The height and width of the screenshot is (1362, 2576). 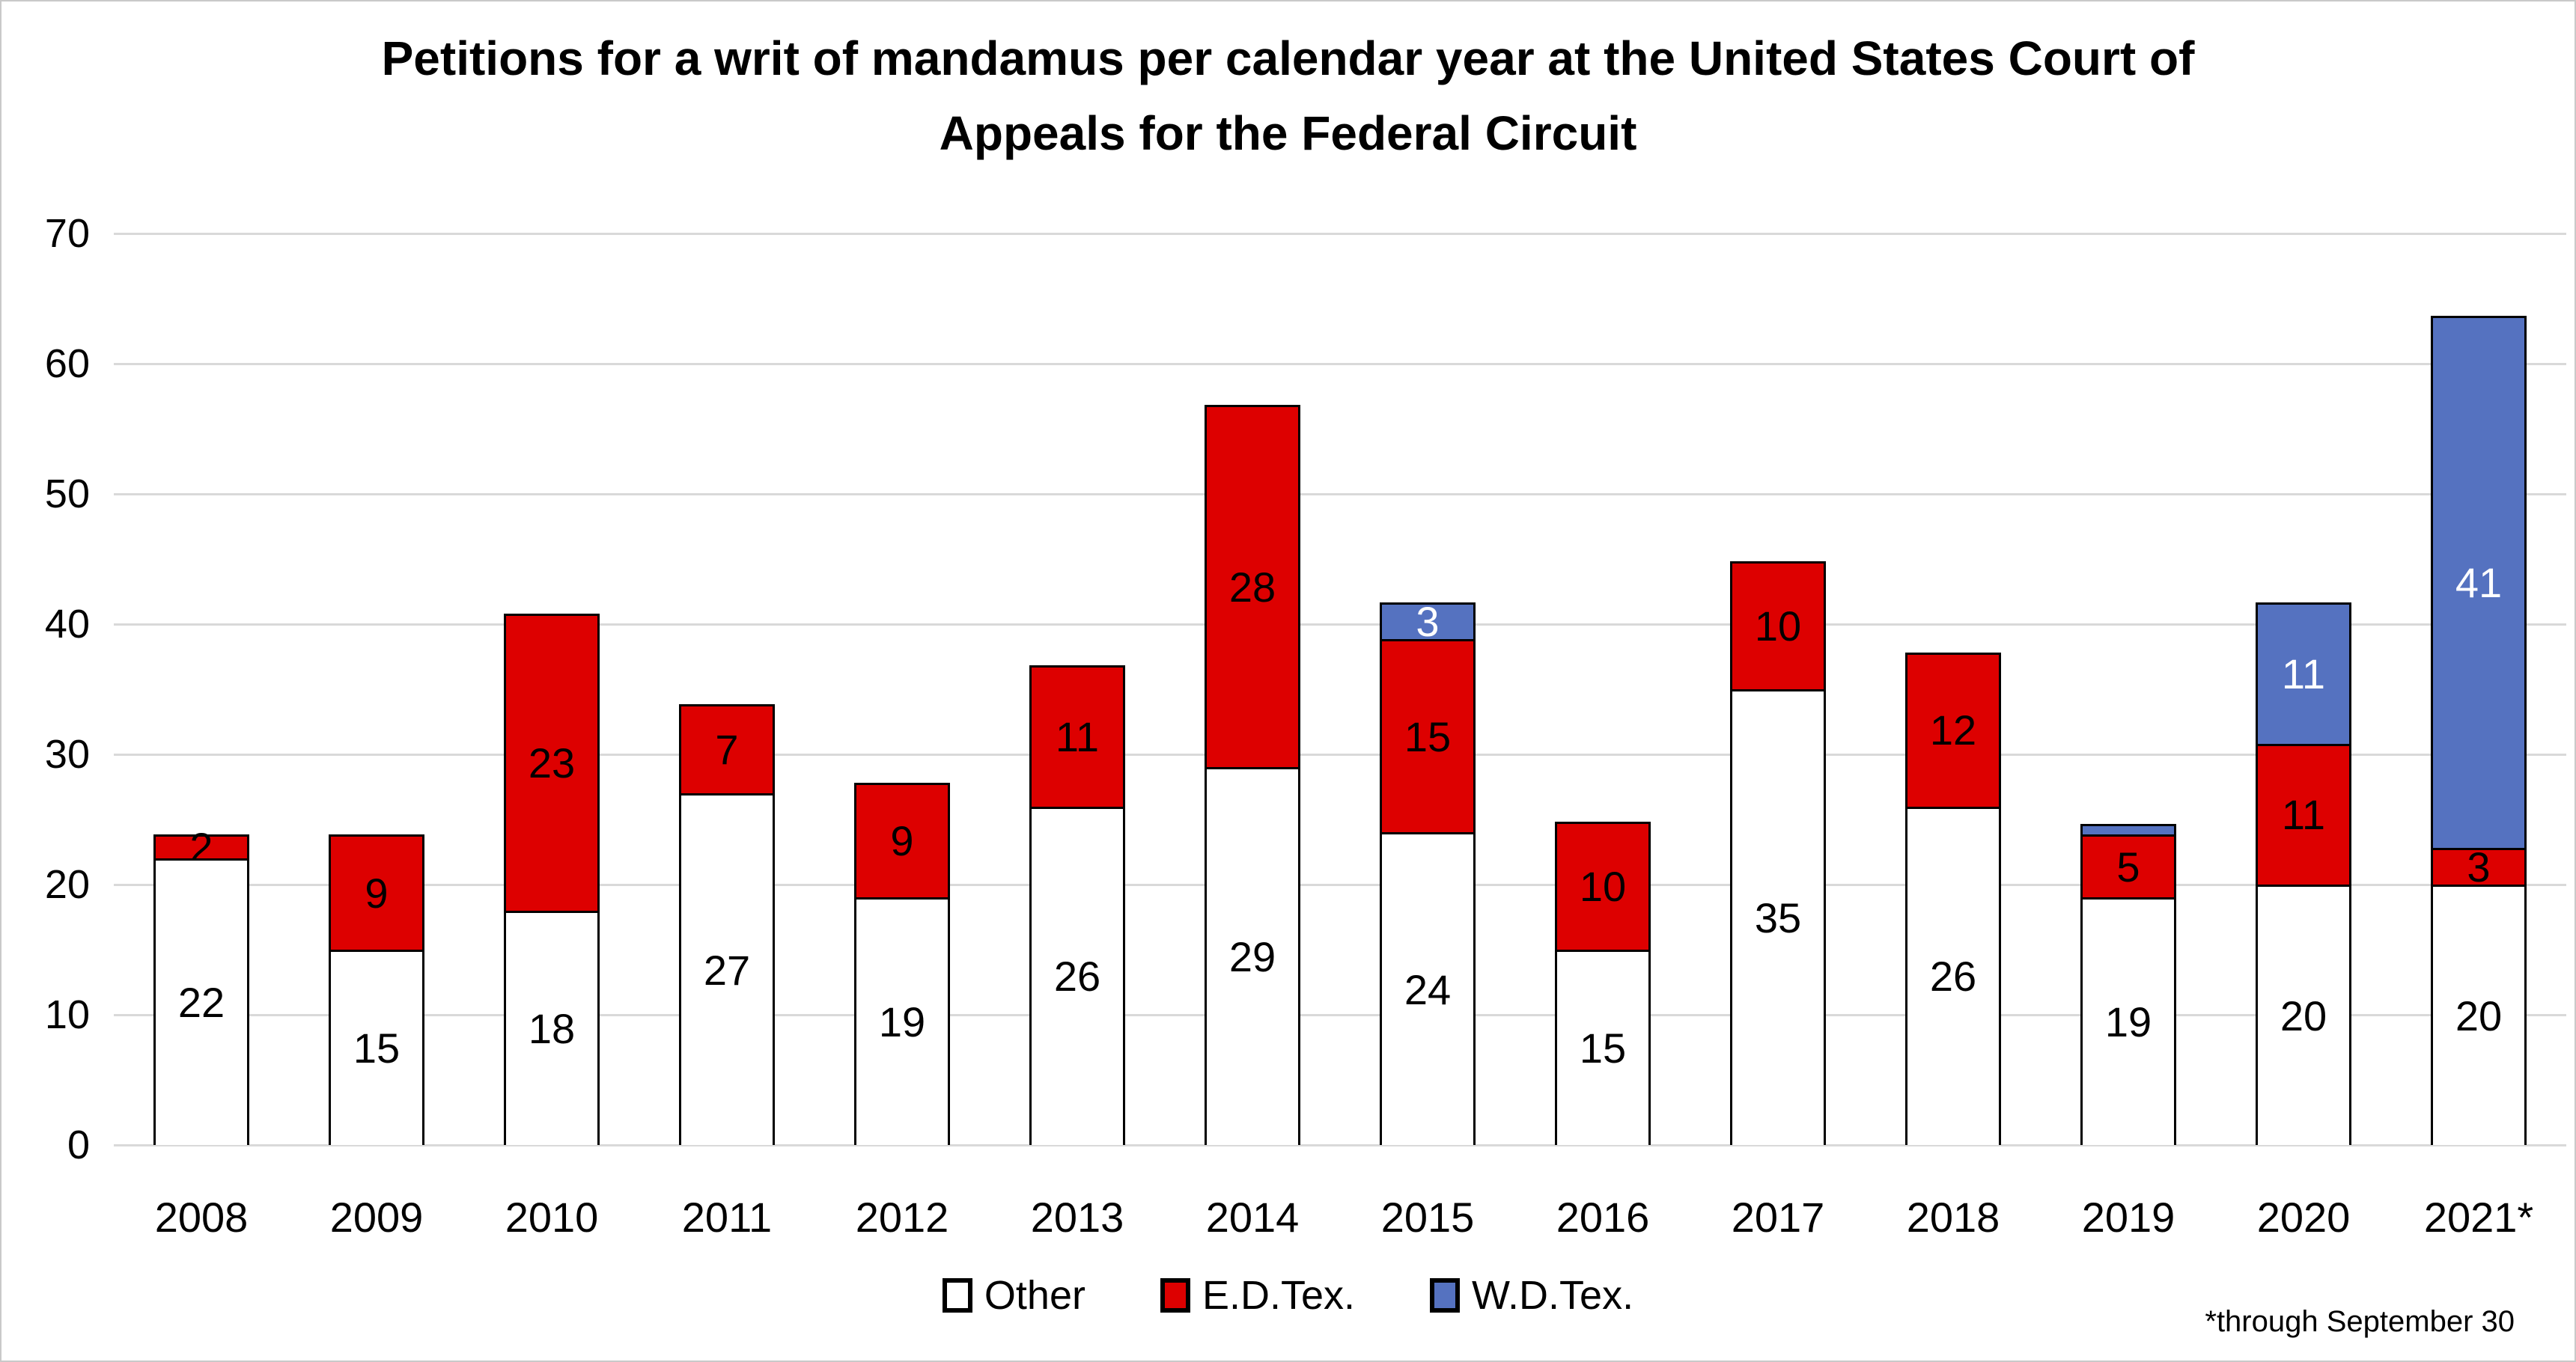 What do you see at coordinates (67, 754) in the screenshot?
I see `y-tick-label-30: 30` at bounding box center [67, 754].